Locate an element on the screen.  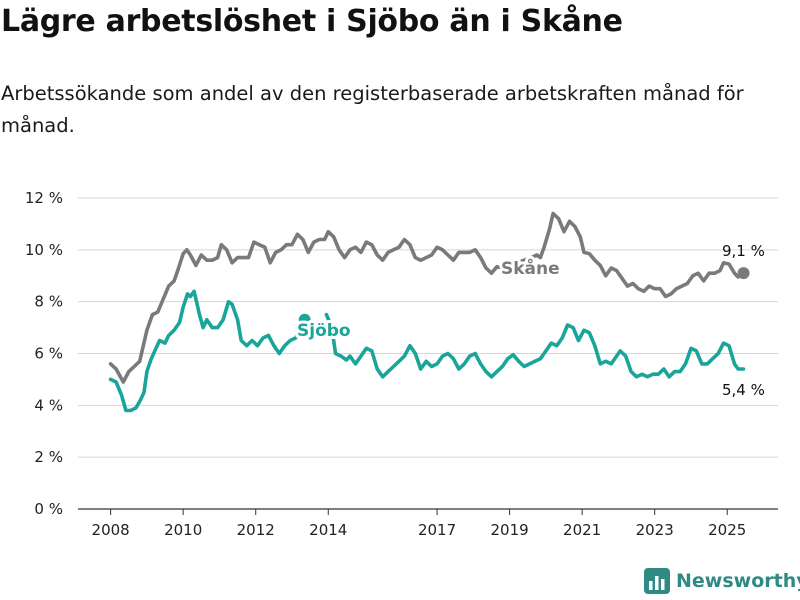
brand-name: Newsworthy is located at coordinates (738, 581).